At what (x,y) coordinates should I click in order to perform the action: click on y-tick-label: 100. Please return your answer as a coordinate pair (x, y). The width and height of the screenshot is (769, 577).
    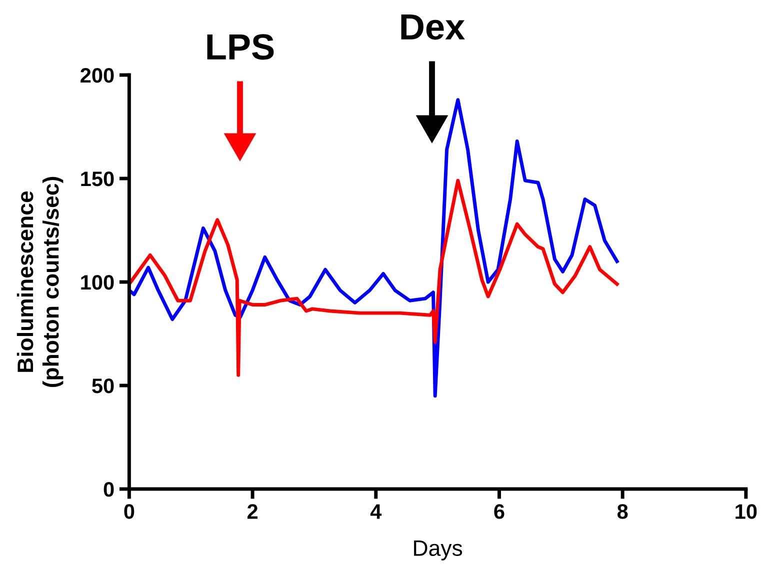
    Looking at the image, I should click on (97, 282).